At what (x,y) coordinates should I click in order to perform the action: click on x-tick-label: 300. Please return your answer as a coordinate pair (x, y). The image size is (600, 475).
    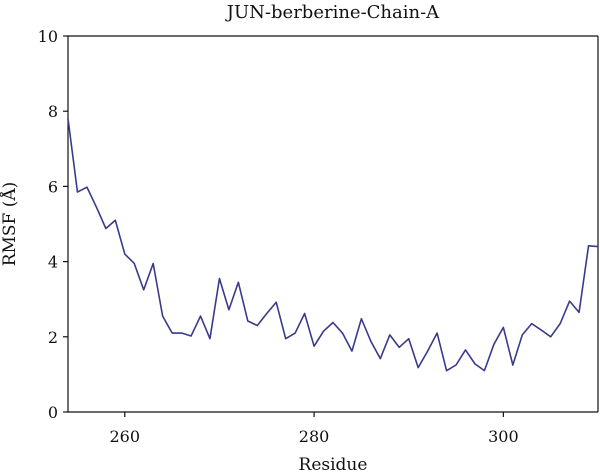
    Looking at the image, I should click on (503, 436).